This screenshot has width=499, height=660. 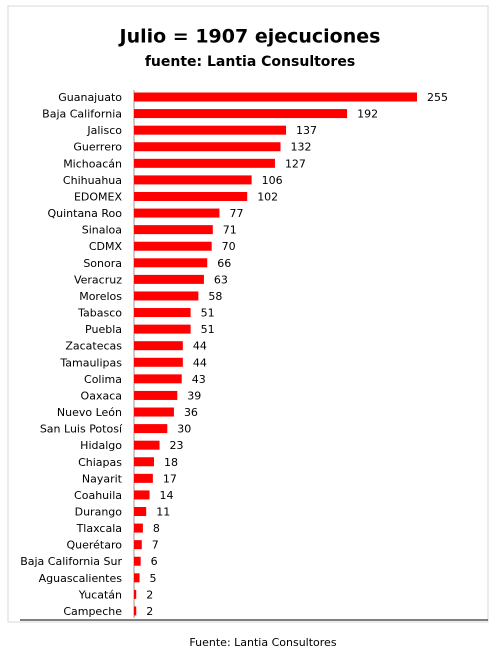 I want to click on value-label: 137, so click(x=306, y=130).